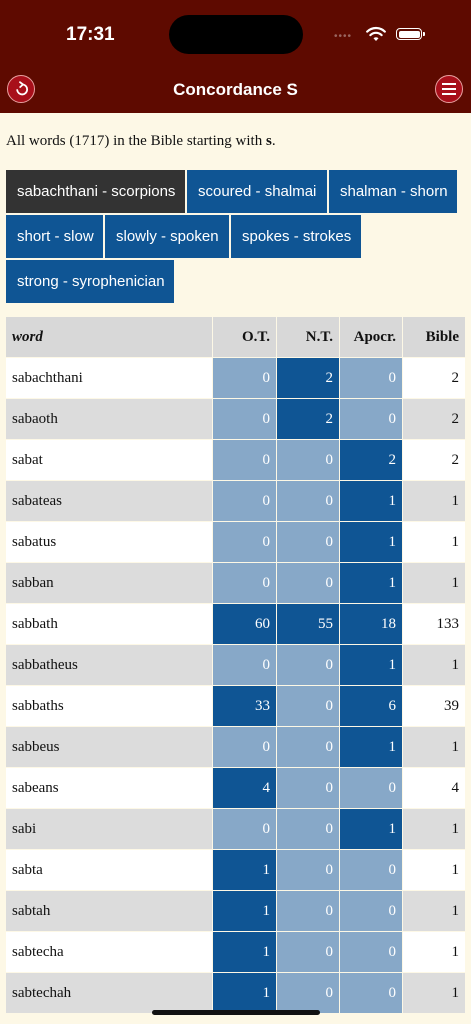  I want to click on intro-letter: s, so click(268, 141).